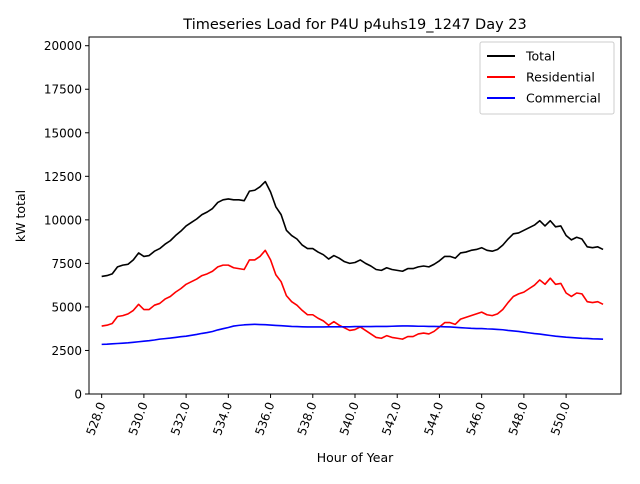 This screenshot has height=484, width=640. I want to click on y-axis: 0 2500 5000 7500 10000 12500 15000 17500 20000, so click(66, 220).